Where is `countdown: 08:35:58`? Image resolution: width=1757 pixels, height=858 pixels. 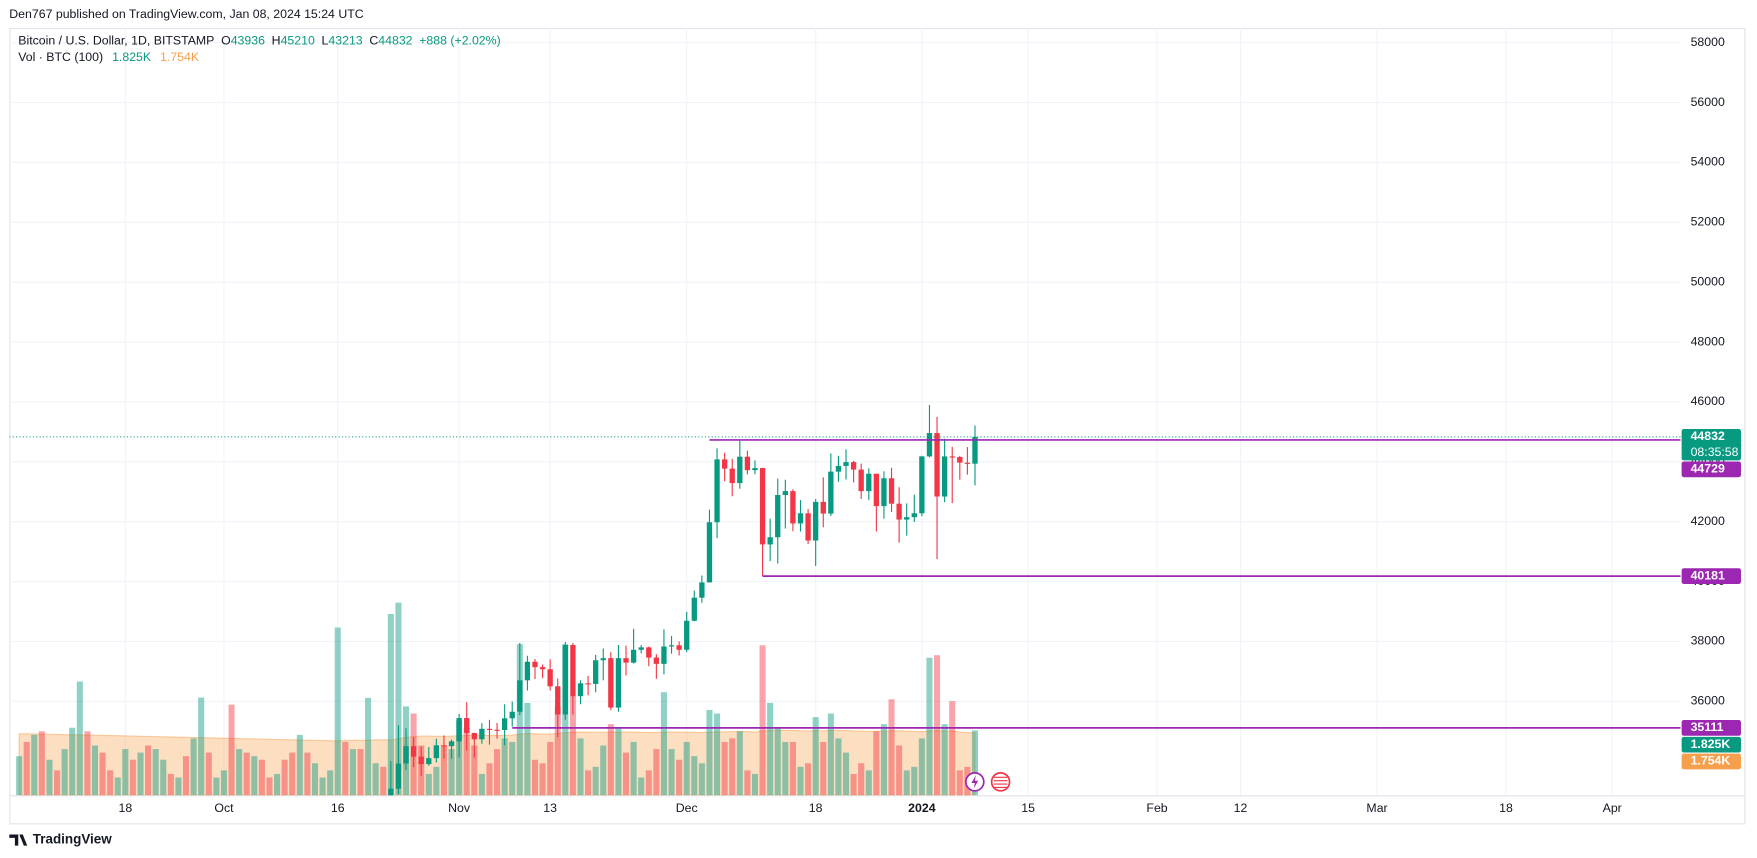
countdown: 08:35:58 is located at coordinates (1715, 452).